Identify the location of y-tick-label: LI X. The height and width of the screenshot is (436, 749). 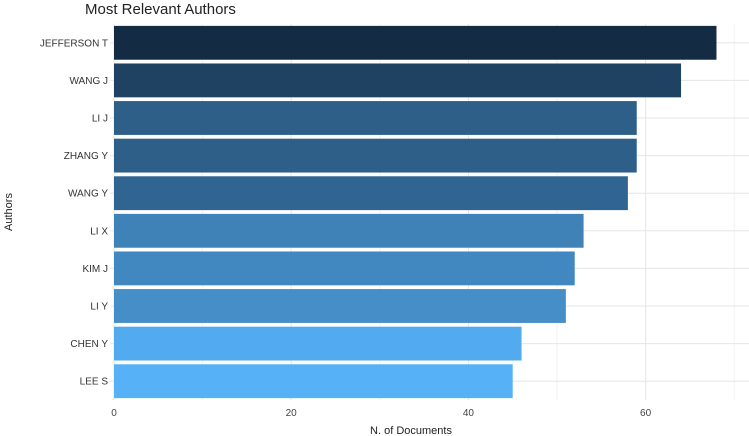
(99, 231).